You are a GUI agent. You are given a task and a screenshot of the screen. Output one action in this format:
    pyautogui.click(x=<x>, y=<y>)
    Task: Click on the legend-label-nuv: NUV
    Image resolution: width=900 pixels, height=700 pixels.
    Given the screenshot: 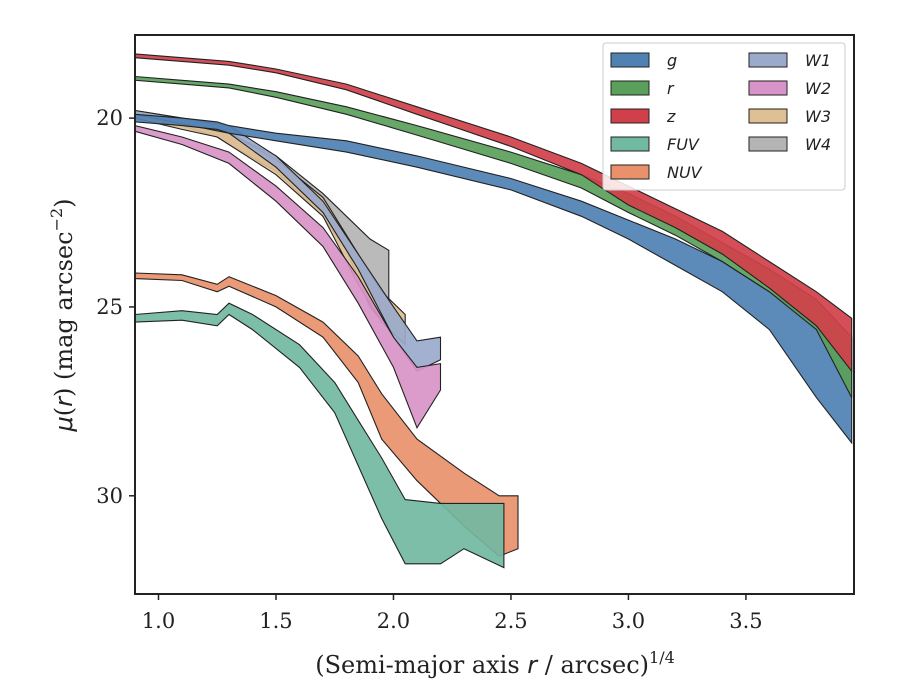 What is the action you would take?
    pyautogui.click(x=685, y=172)
    